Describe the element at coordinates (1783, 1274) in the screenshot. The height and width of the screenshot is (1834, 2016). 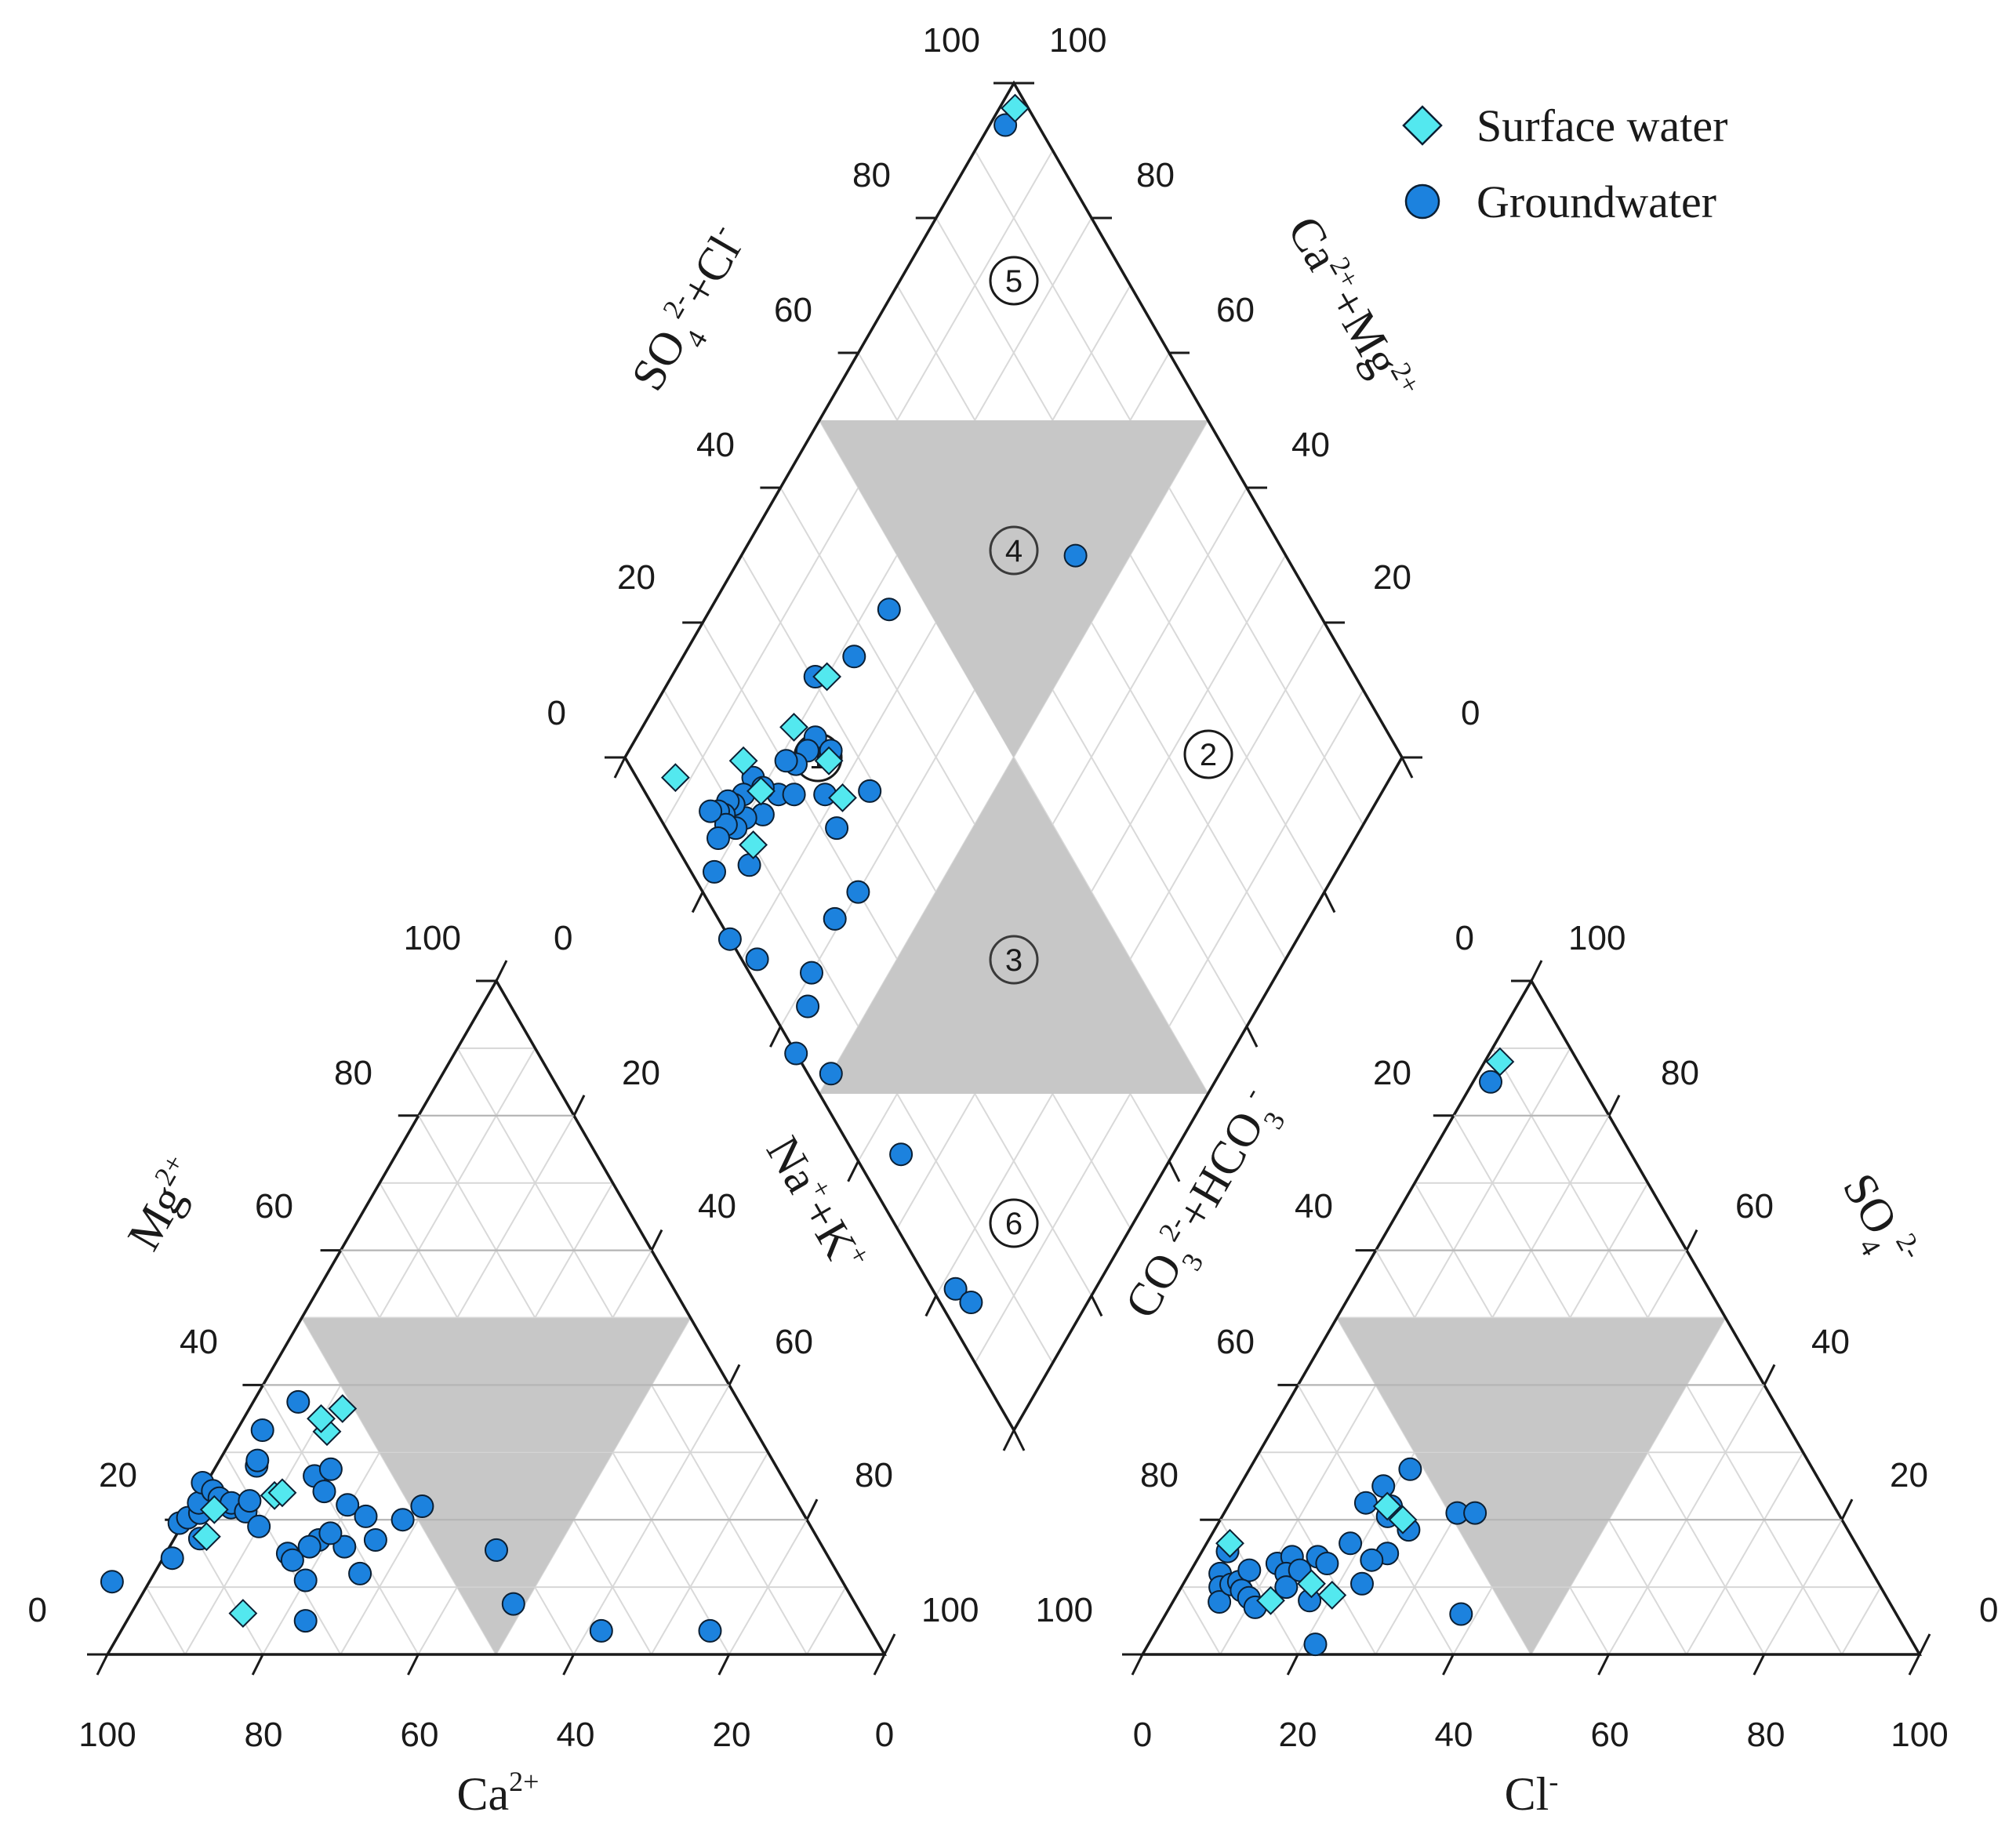
I see `anion-right-tick-labels: 100 80 60 40 20 0` at that location.